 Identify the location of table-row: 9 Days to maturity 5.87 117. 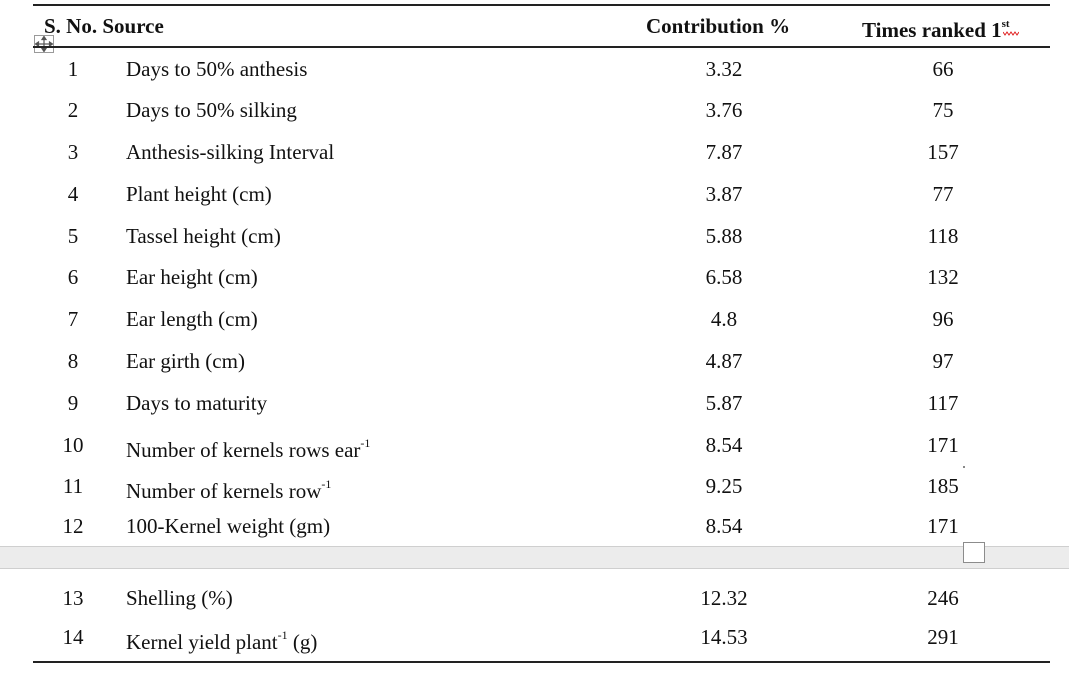
(541, 403).